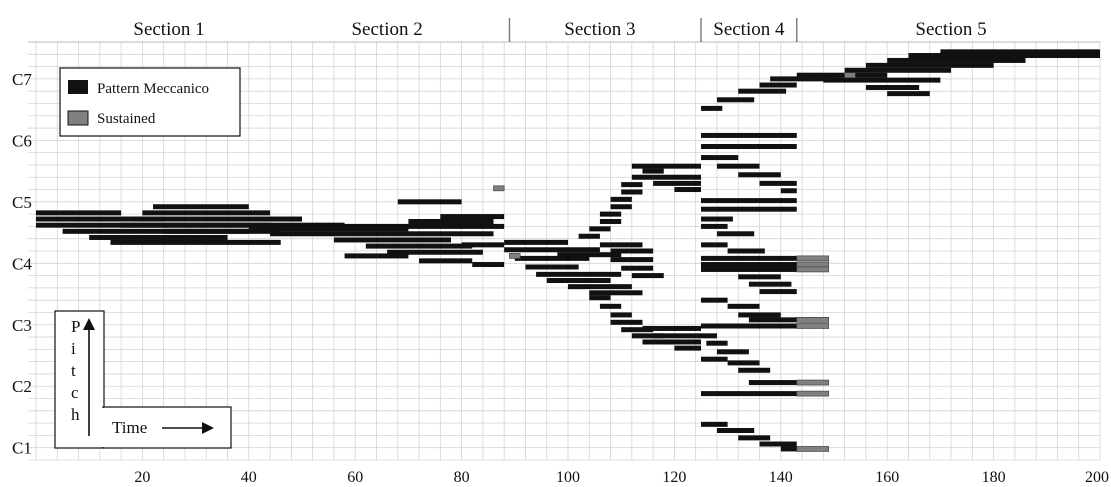 The image size is (1111, 487). What do you see at coordinates (22, 448) in the screenshot?
I see `y-tick-label: C1` at bounding box center [22, 448].